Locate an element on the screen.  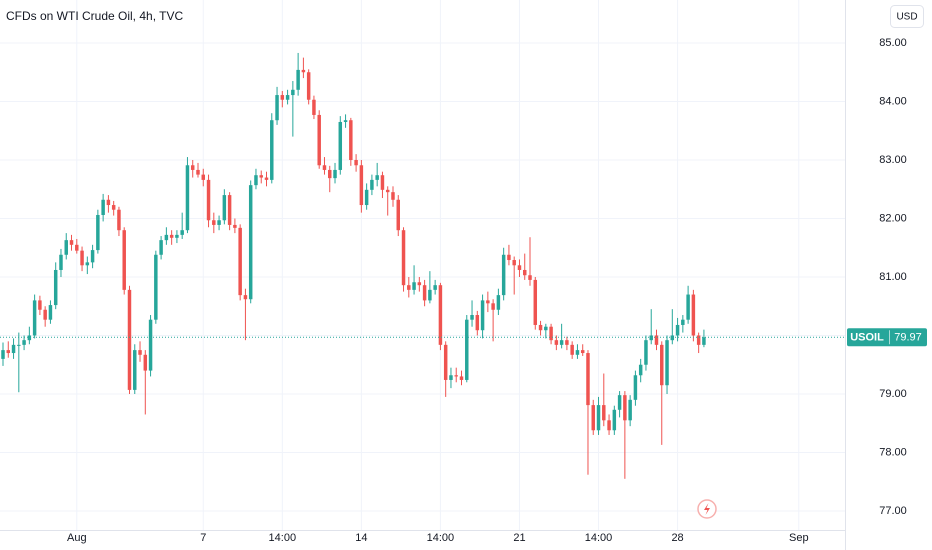
last-price-tag is located at coordinates (887, 337).